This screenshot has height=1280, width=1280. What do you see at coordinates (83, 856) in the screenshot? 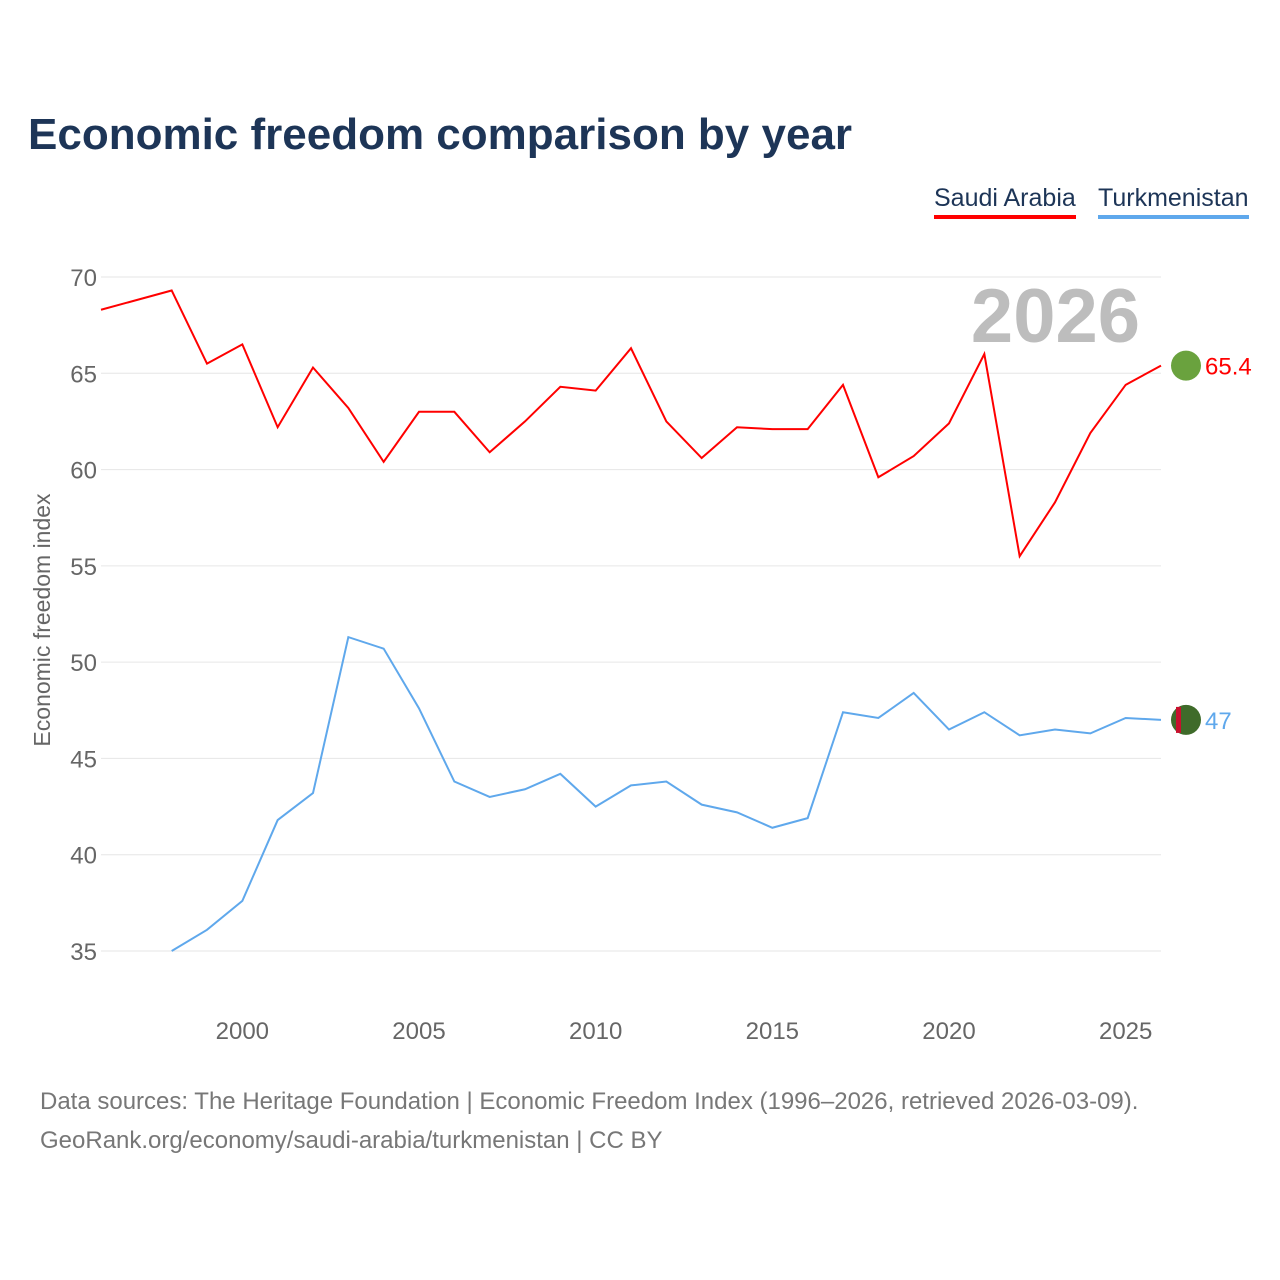
I see `y-tick-label: 40` at bounding box center [83, 856].